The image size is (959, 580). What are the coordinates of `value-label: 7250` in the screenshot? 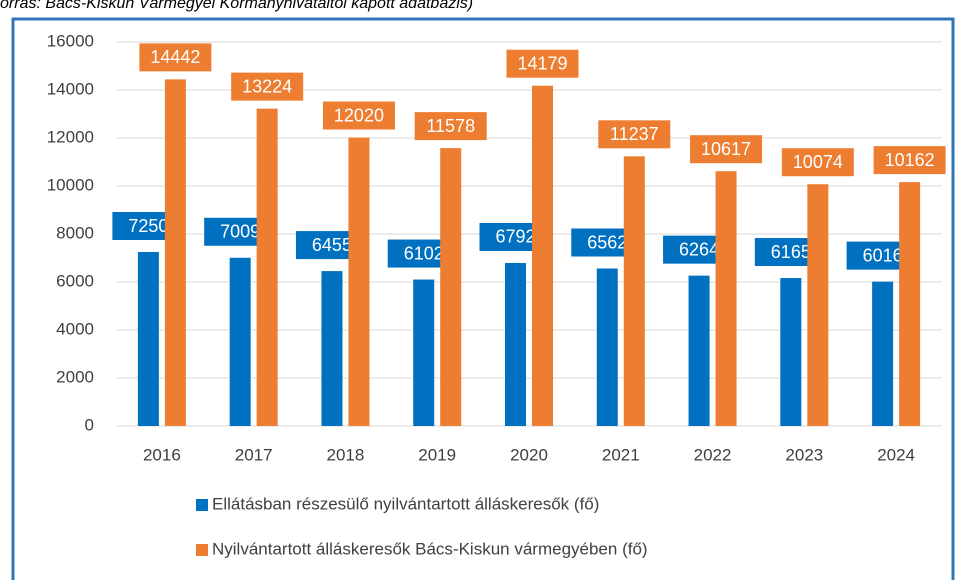 It's located at (148, 226).